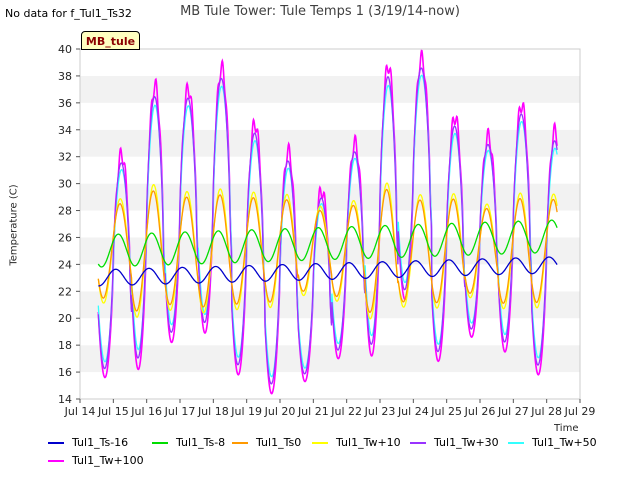  What do you see at coordinates (65, 184) in the screenshot?
I see `y-tick-label: 30` at bounding box center [65, 184].